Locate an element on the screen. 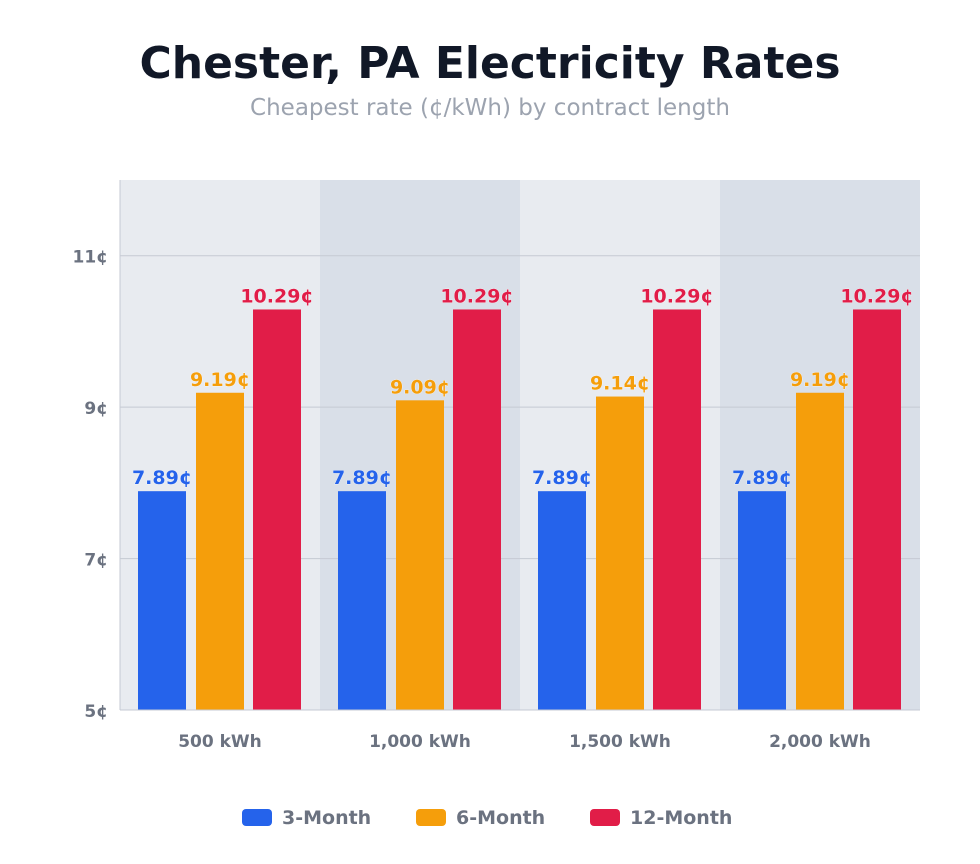 The image size is (980, 864). x-tick-label: 2,000 kWh is located at coordinates (820, 742).